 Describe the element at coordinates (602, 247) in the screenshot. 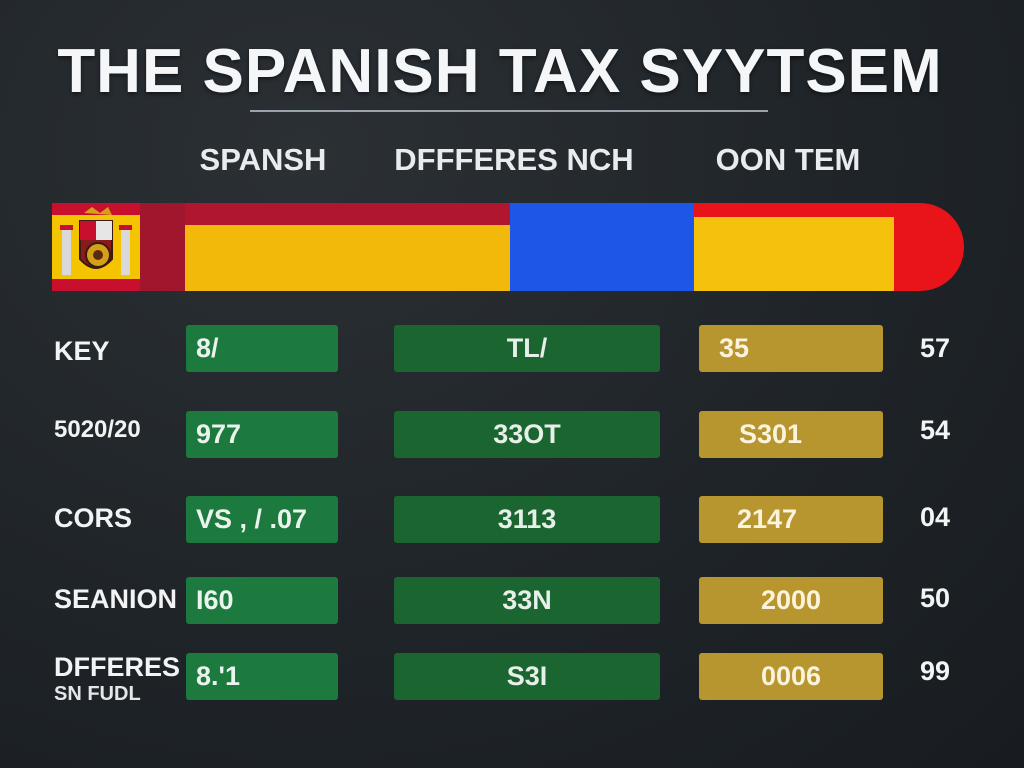

I see `band-blue` at that location.